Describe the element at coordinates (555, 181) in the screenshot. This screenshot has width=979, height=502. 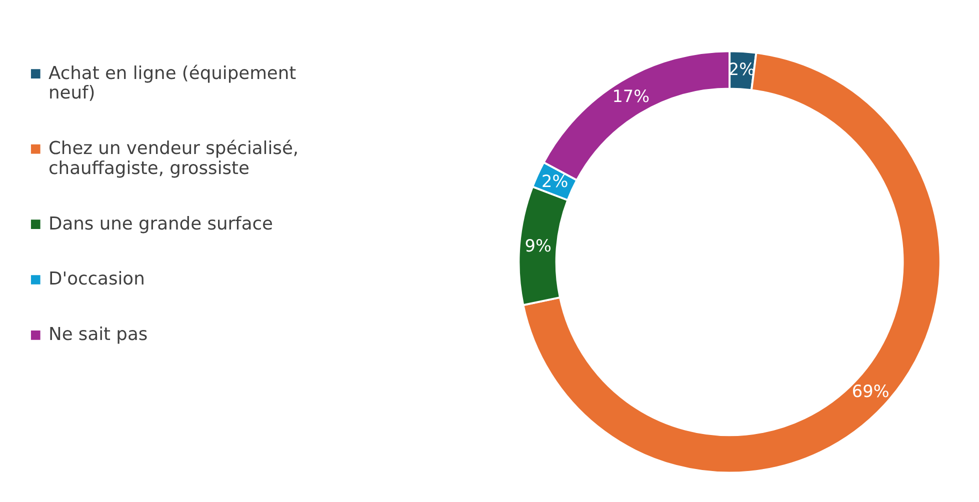
I see `data-label: 2%` at that location.